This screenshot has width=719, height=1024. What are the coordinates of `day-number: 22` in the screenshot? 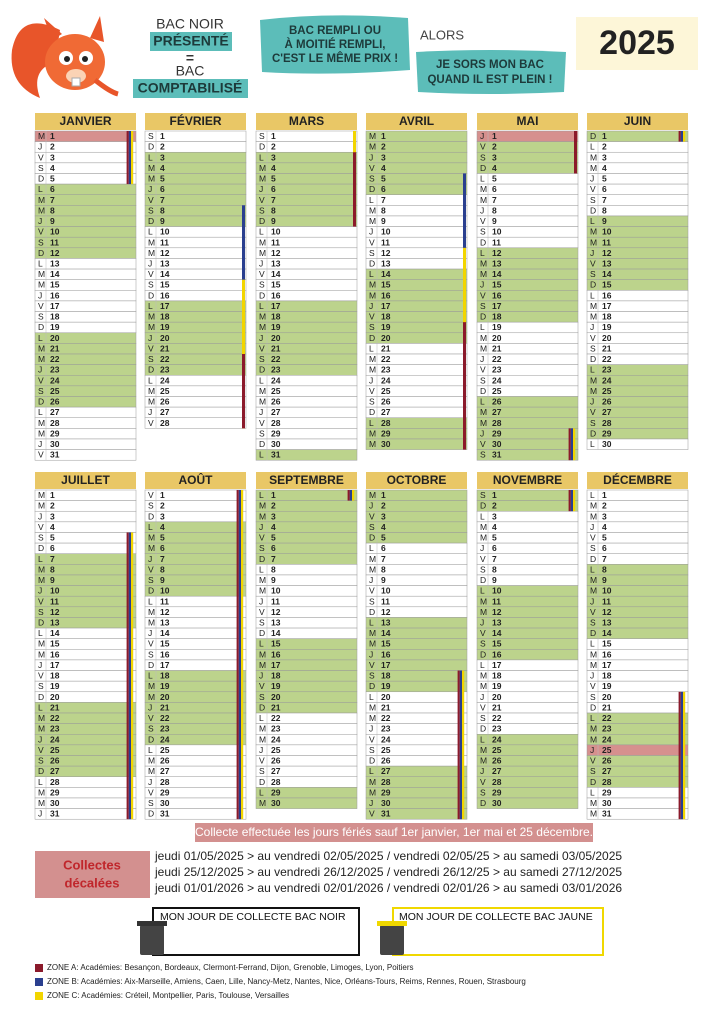 It's located at (497, 718).